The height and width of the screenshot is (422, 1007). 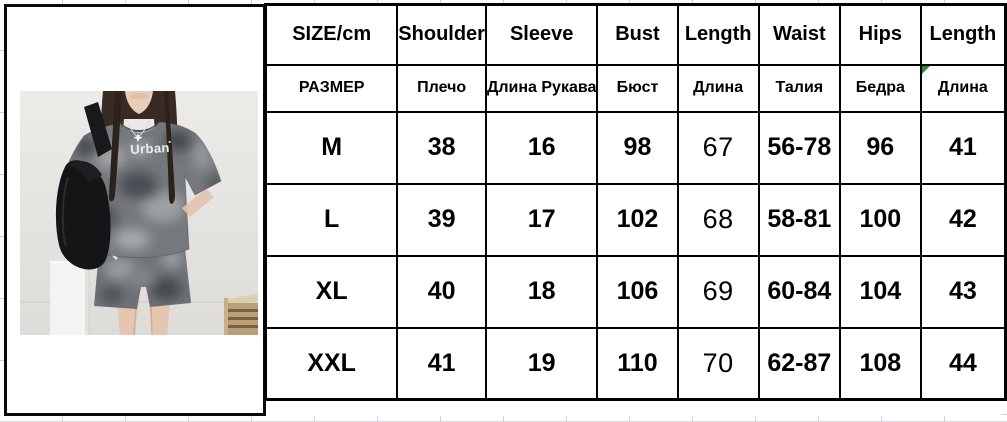 I want to click on table-cell: 102, so click(x=637, y=219).